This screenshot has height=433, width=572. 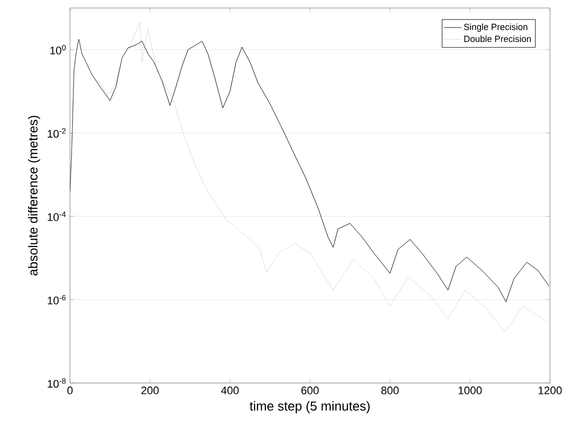 I want to click on x-tick-label: 400, so click(x=230, y=390).